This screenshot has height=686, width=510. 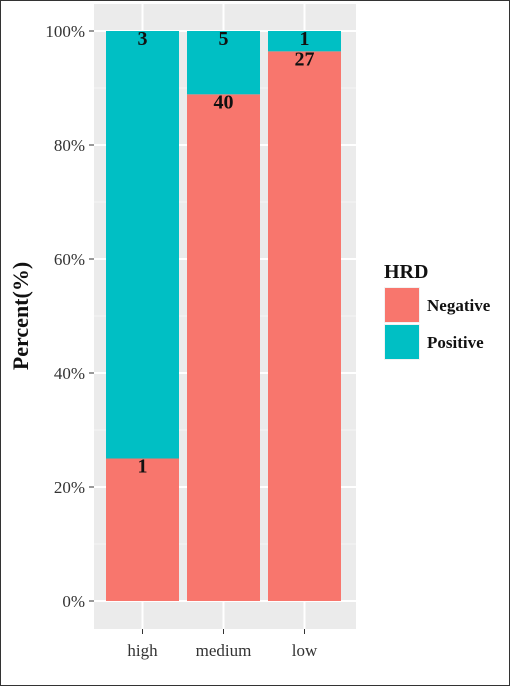 I want to click on legend-swatch-negative, so click(x=402, y=305).